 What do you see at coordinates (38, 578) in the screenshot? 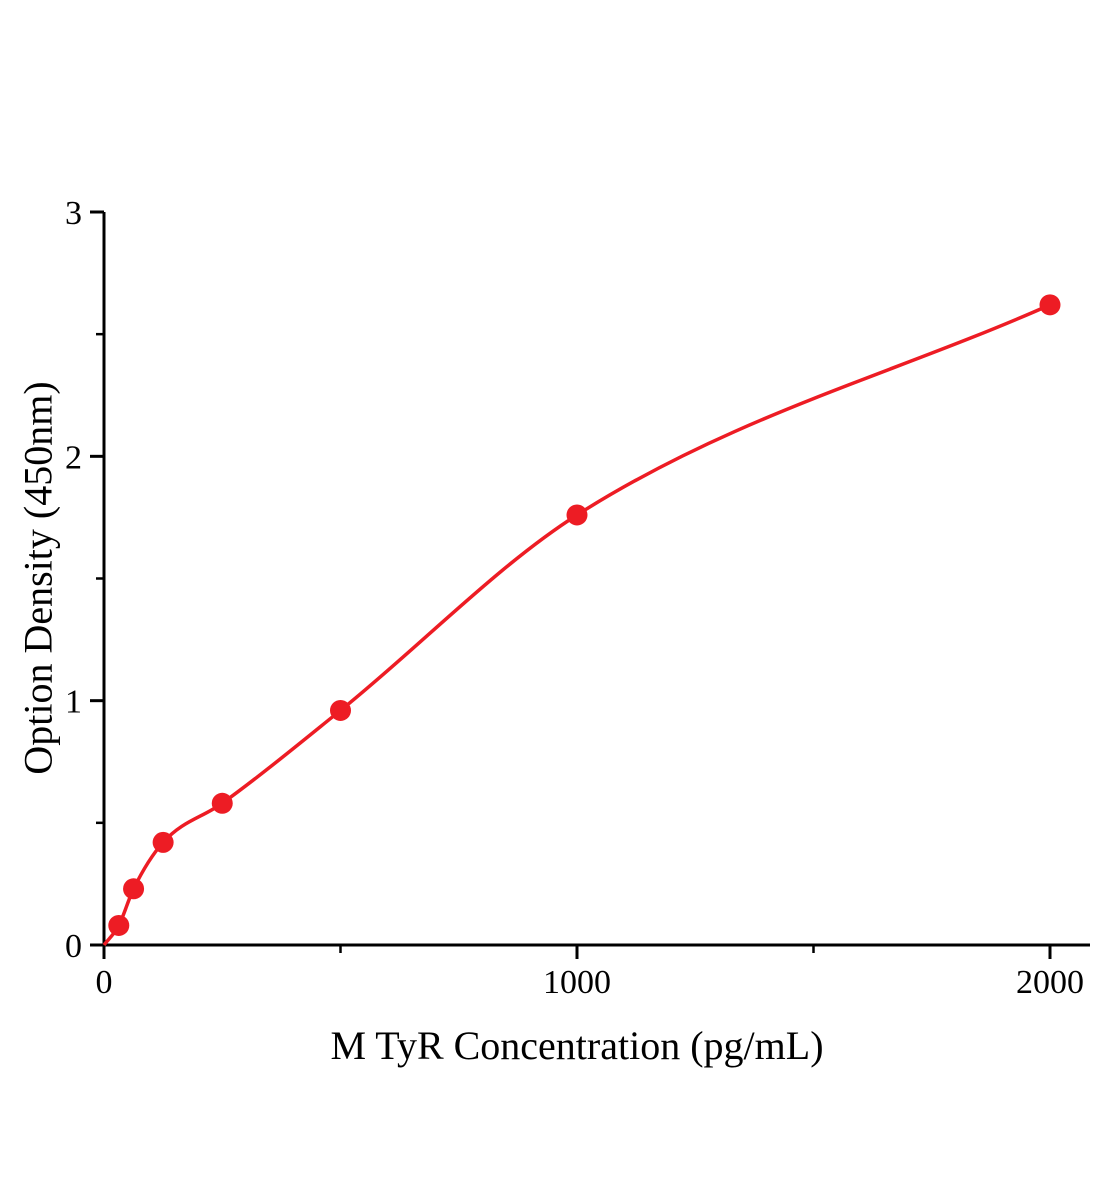
I see `y-axis-title: Option Density (450nm)` at bounding box center [38, 578].